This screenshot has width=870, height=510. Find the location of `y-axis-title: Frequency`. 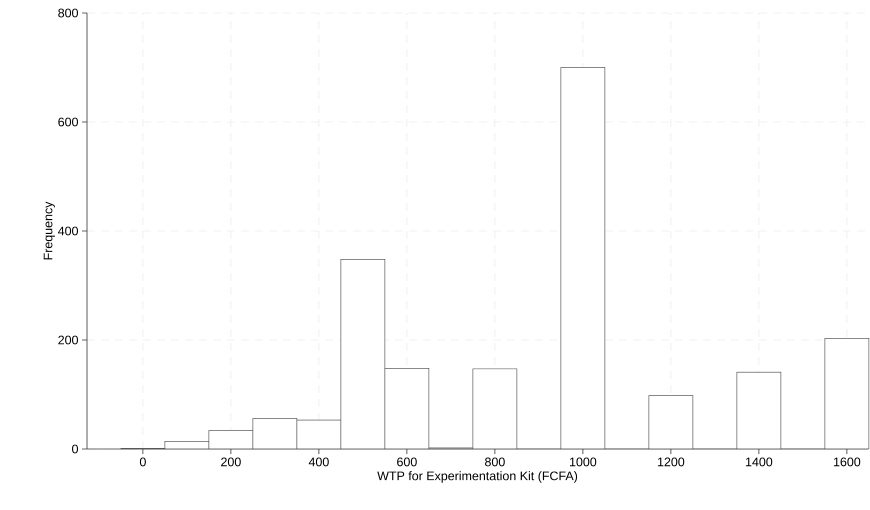

y-axis-title: Frequency is located at coordinates (49, 231).